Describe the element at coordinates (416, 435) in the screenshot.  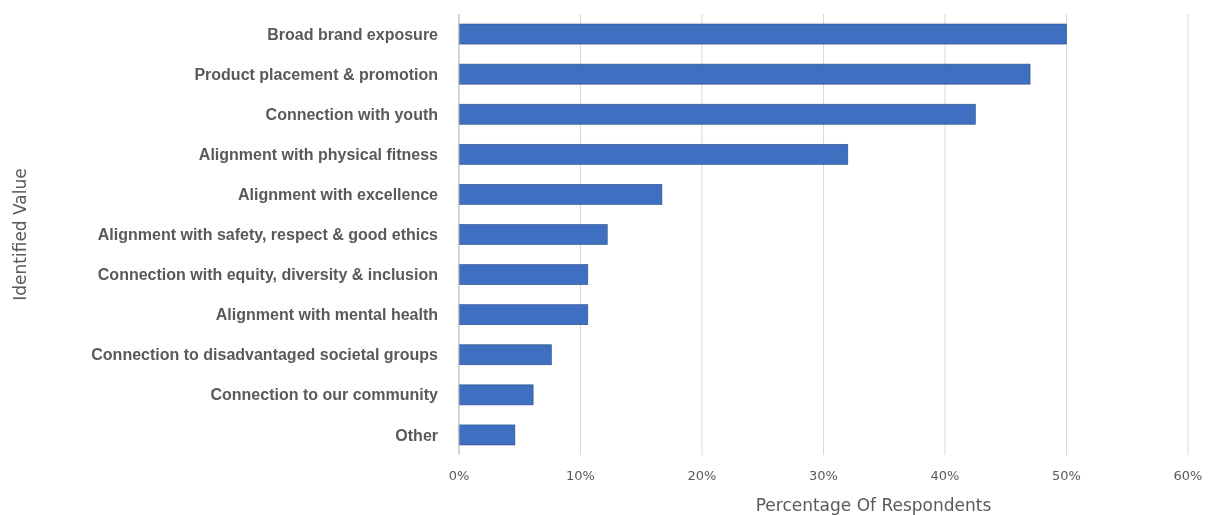
I see `y-tick-label: Other` at that location.